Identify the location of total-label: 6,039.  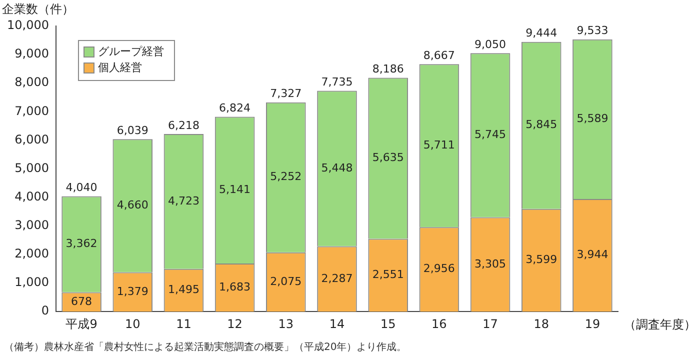
(132, 130).